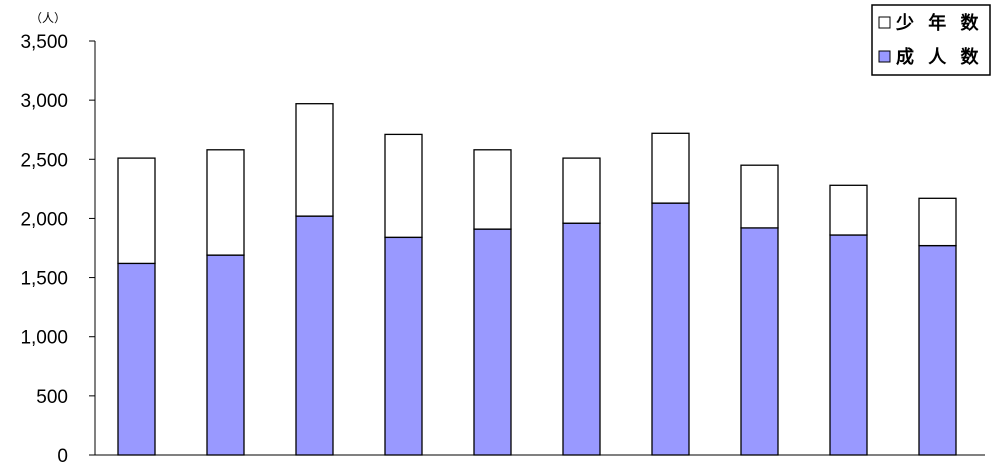  What do you see at coordinates (44, 101) in the screenshot?
I see `y-tick-label: 3,000` at bounding box center [44, 101].